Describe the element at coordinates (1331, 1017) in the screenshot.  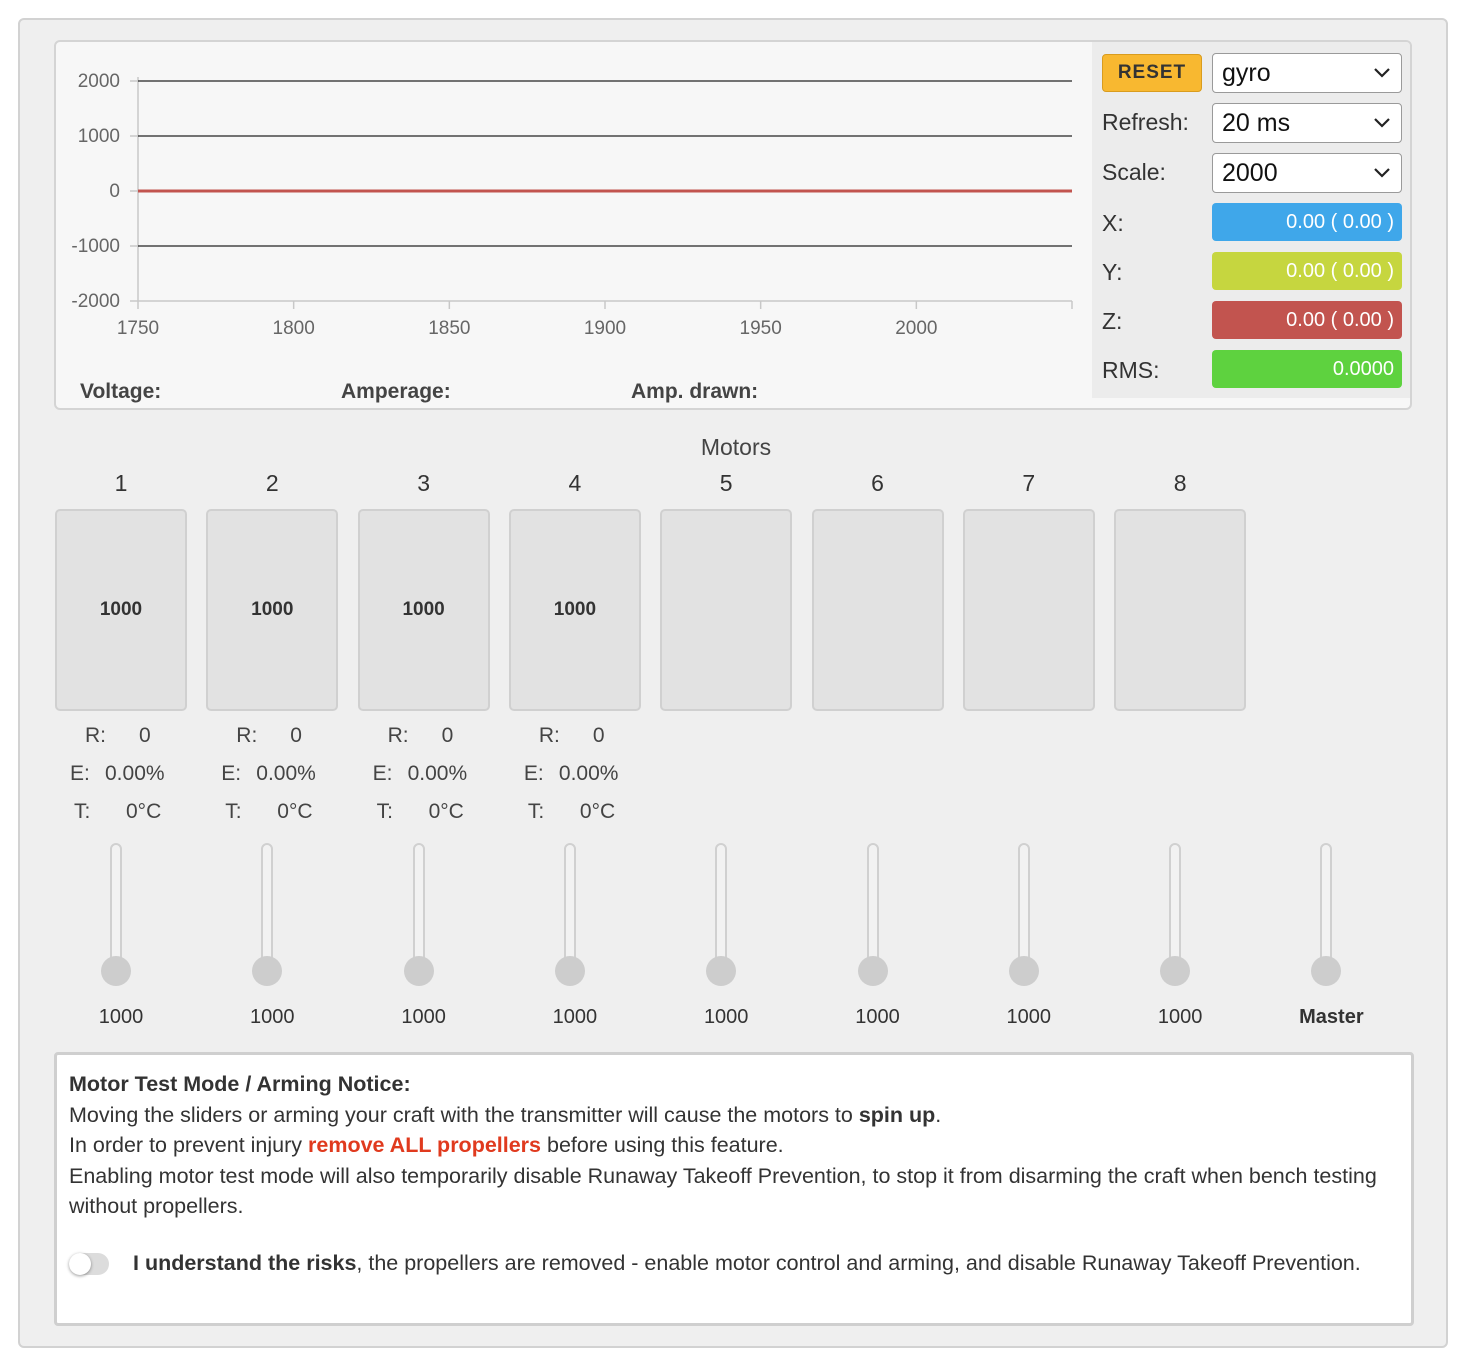
I see `master-label: Master` at that location.